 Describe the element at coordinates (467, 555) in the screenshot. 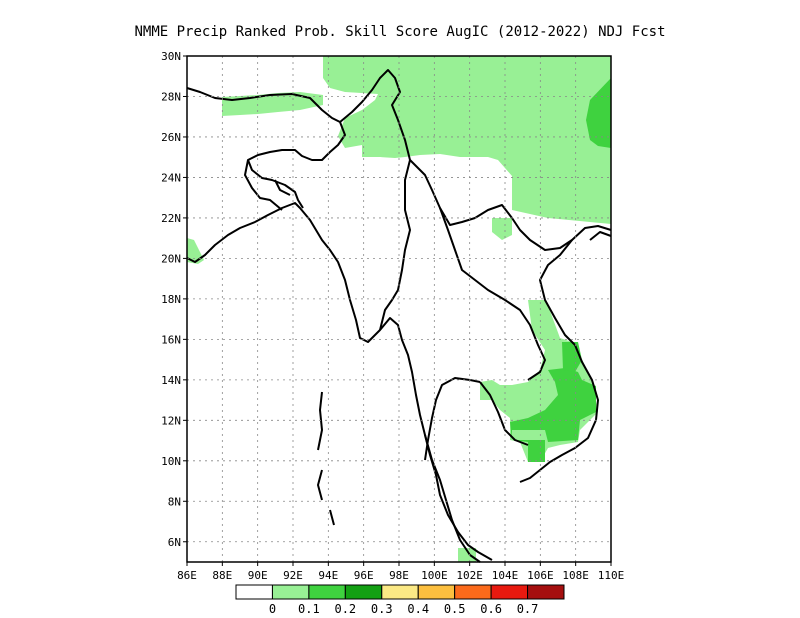

I see `skill-region-south` at that location.